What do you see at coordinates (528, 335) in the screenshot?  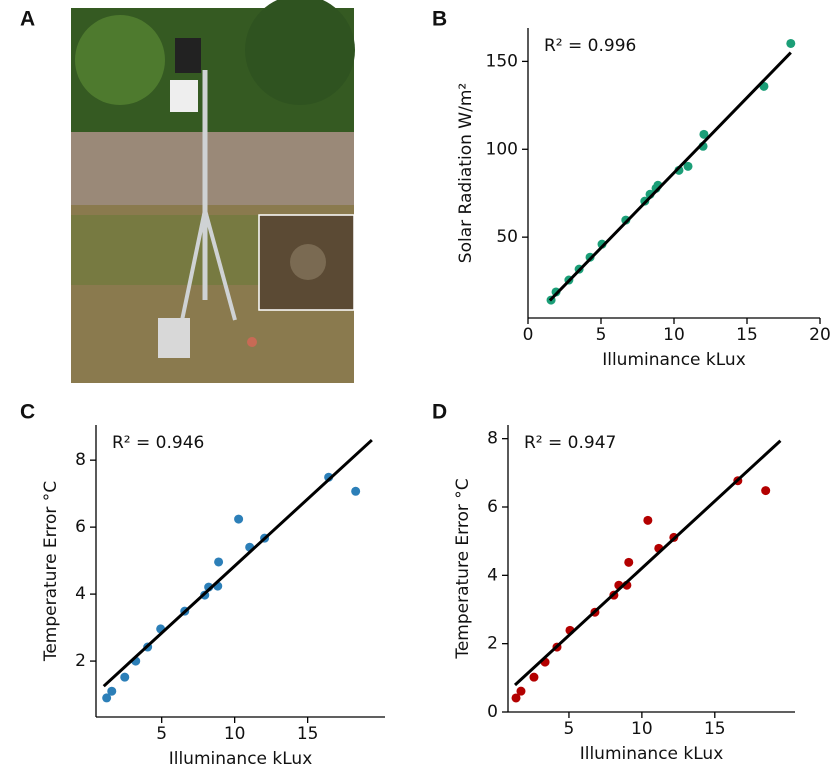 I see `x-tick-label: 0` at bounding box center [528, 335].